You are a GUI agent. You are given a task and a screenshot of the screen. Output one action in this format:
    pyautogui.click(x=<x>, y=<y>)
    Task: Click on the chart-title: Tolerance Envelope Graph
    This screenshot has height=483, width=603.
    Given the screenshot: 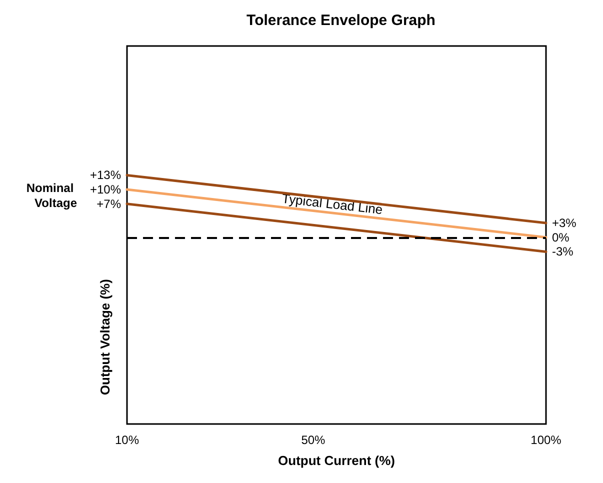 What is the action you would take?
    pyautogui.click(x=341, y=20)
    